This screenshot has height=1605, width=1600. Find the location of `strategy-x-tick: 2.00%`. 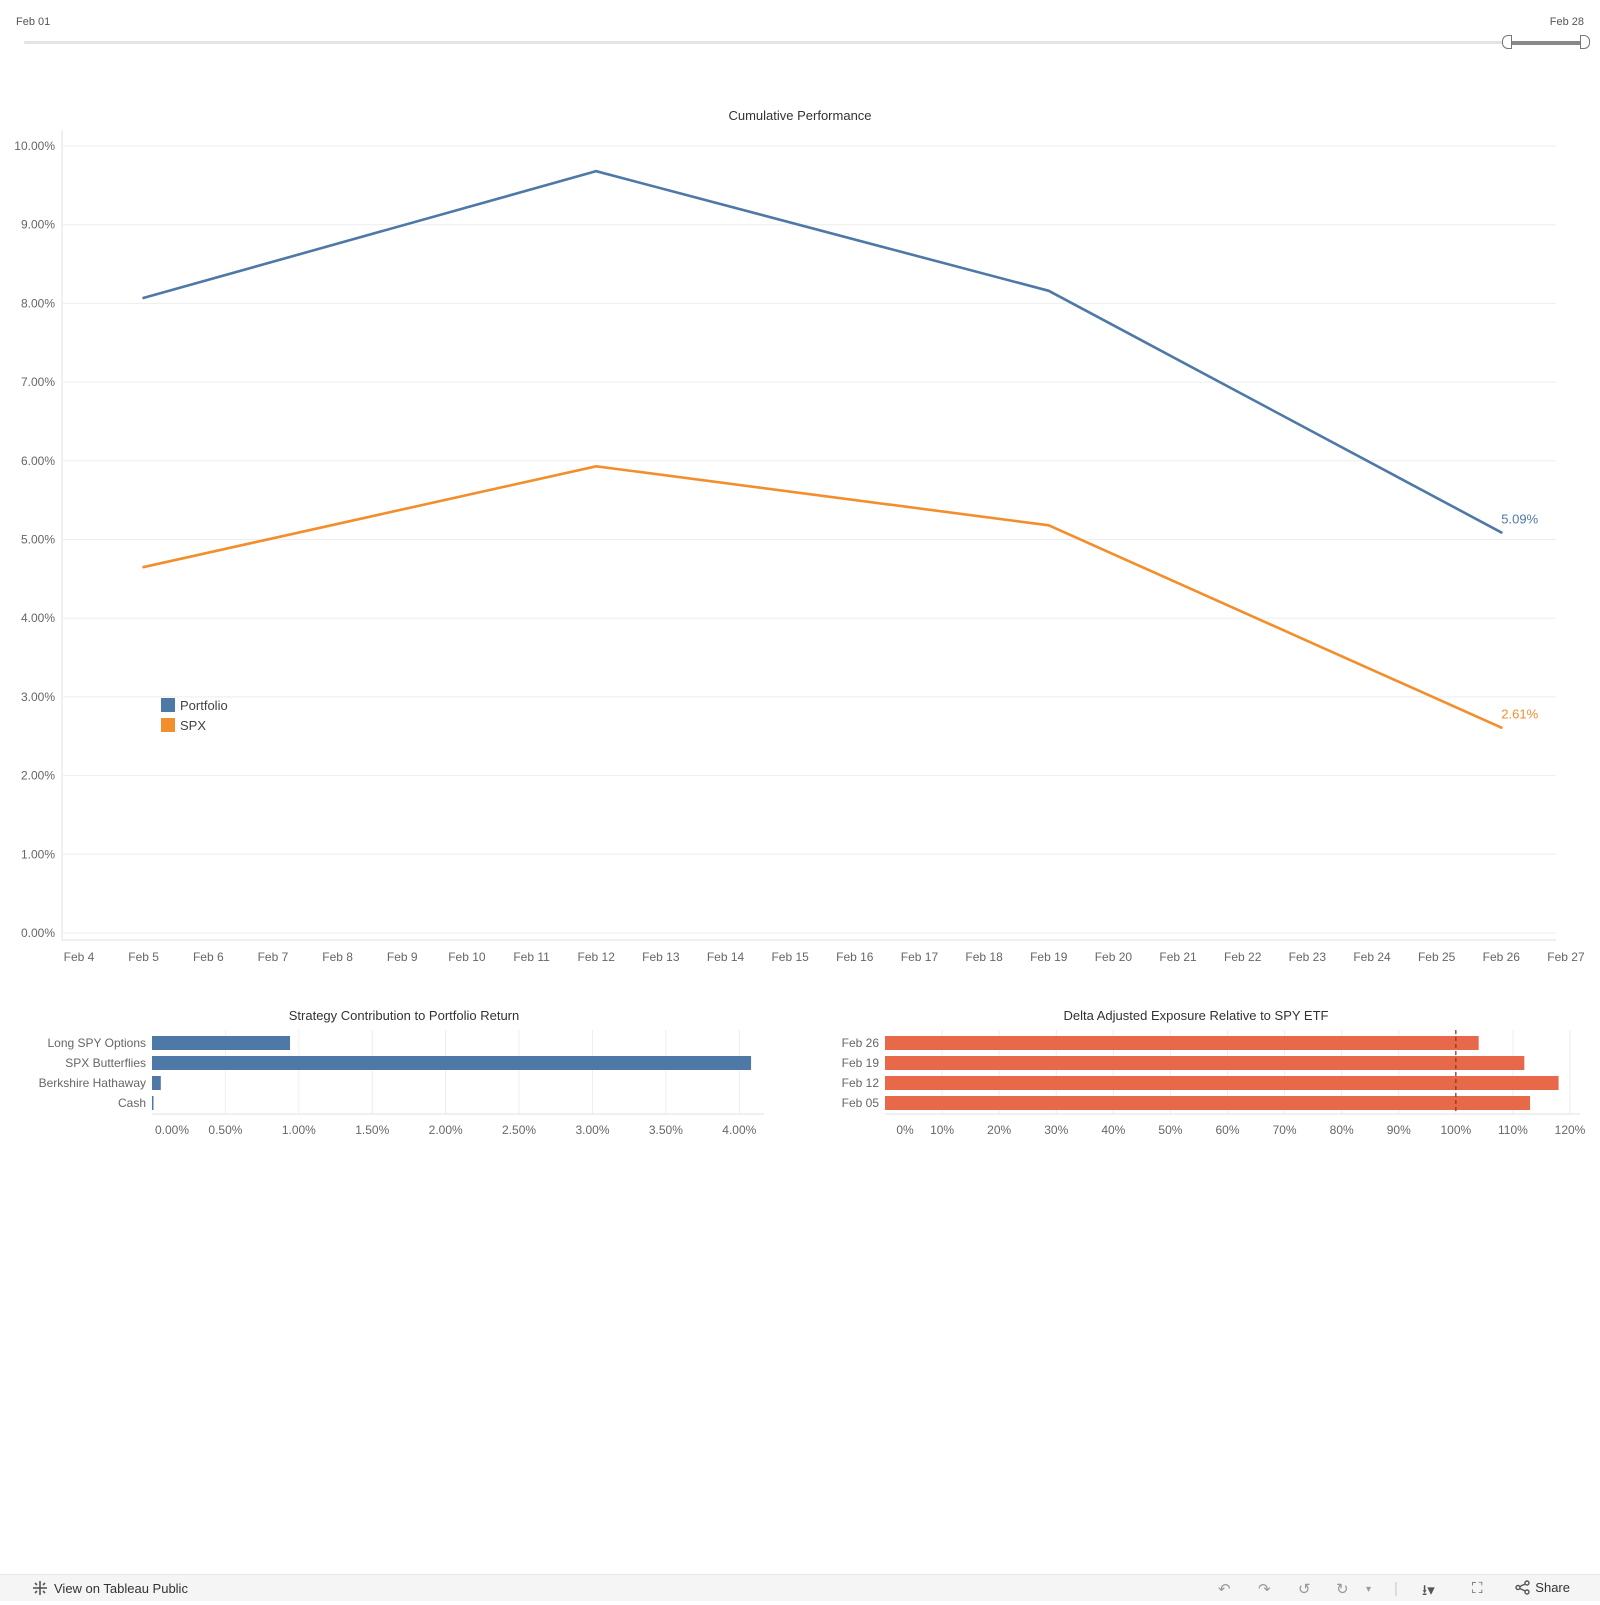

strategy-x-tick: 2.00% is located at coordinates (446, 1130).